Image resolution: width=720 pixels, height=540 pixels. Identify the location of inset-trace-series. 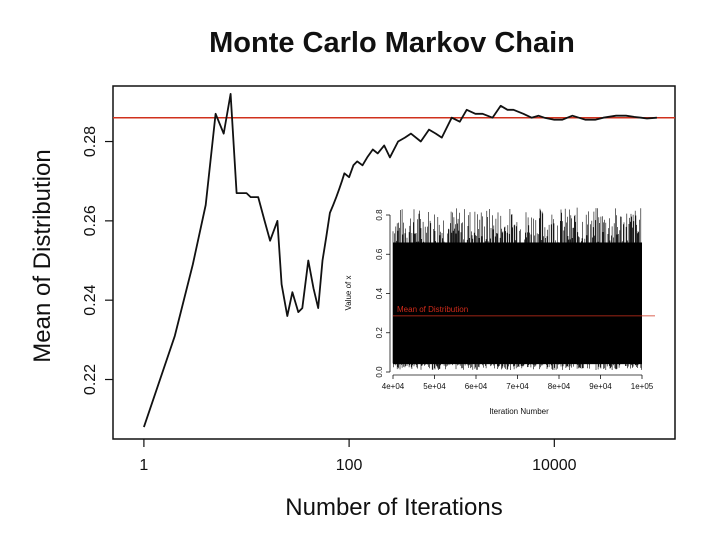
(517, 288).